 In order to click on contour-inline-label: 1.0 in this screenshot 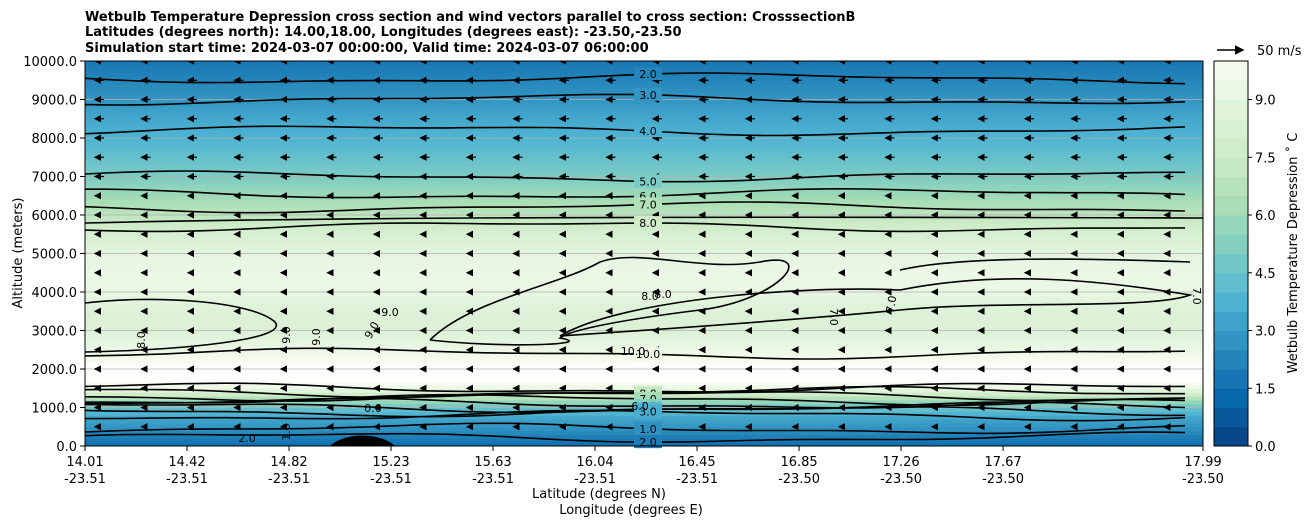, I will do `click(286, 432)`.